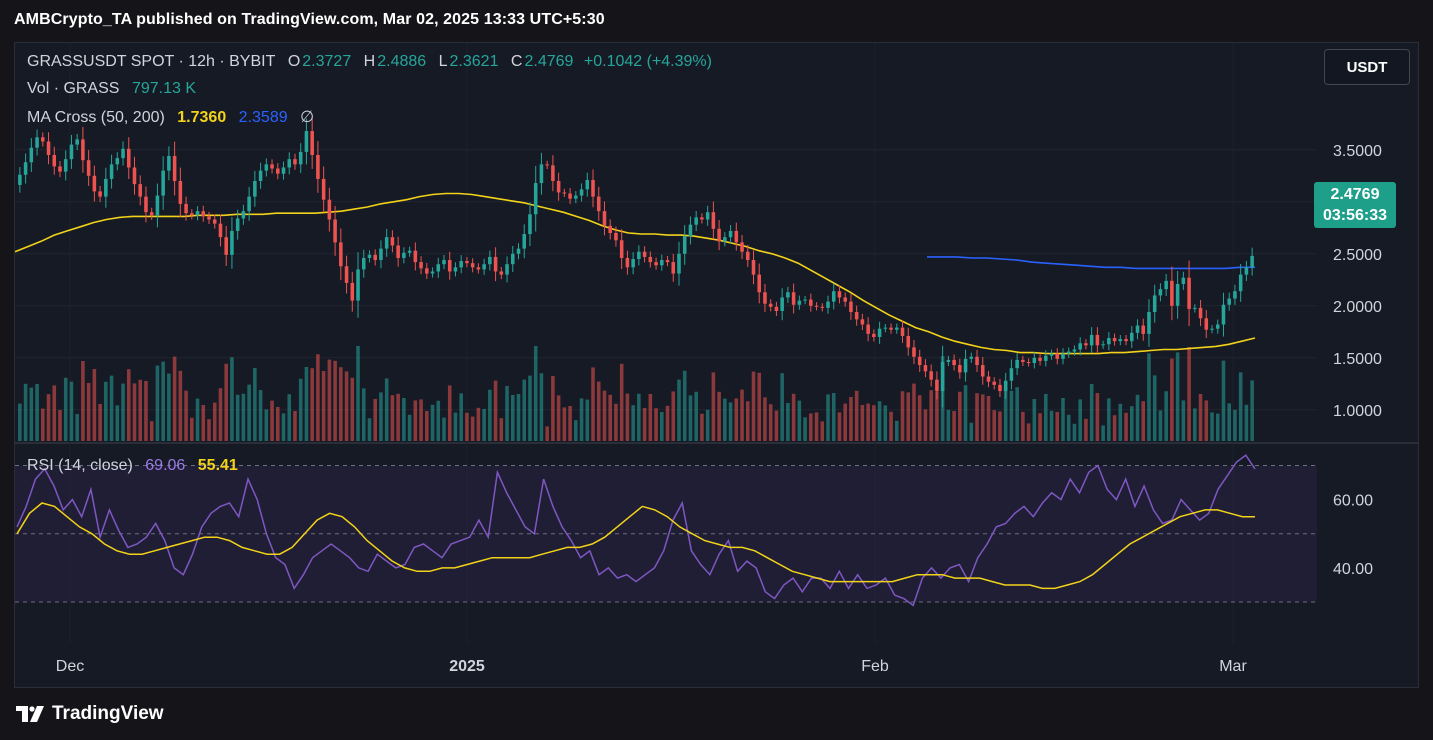 The width and height of the screenshot is (1433, 740). Describe the element at coordinates (1357, 359) in the screenshot. I see `price-tick-label: 1.5000` at that location.